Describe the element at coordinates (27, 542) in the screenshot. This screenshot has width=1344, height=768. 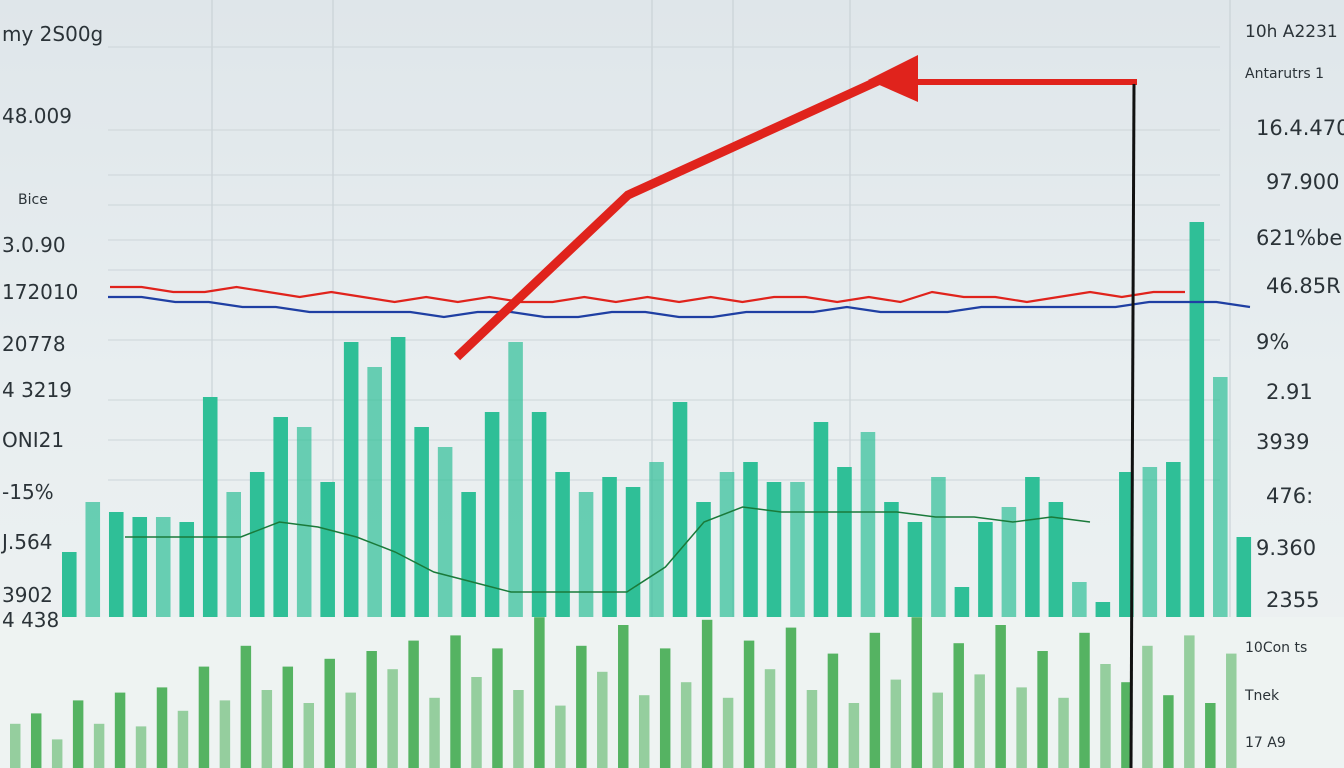
I see `left-axis-label: J.564` at that location.